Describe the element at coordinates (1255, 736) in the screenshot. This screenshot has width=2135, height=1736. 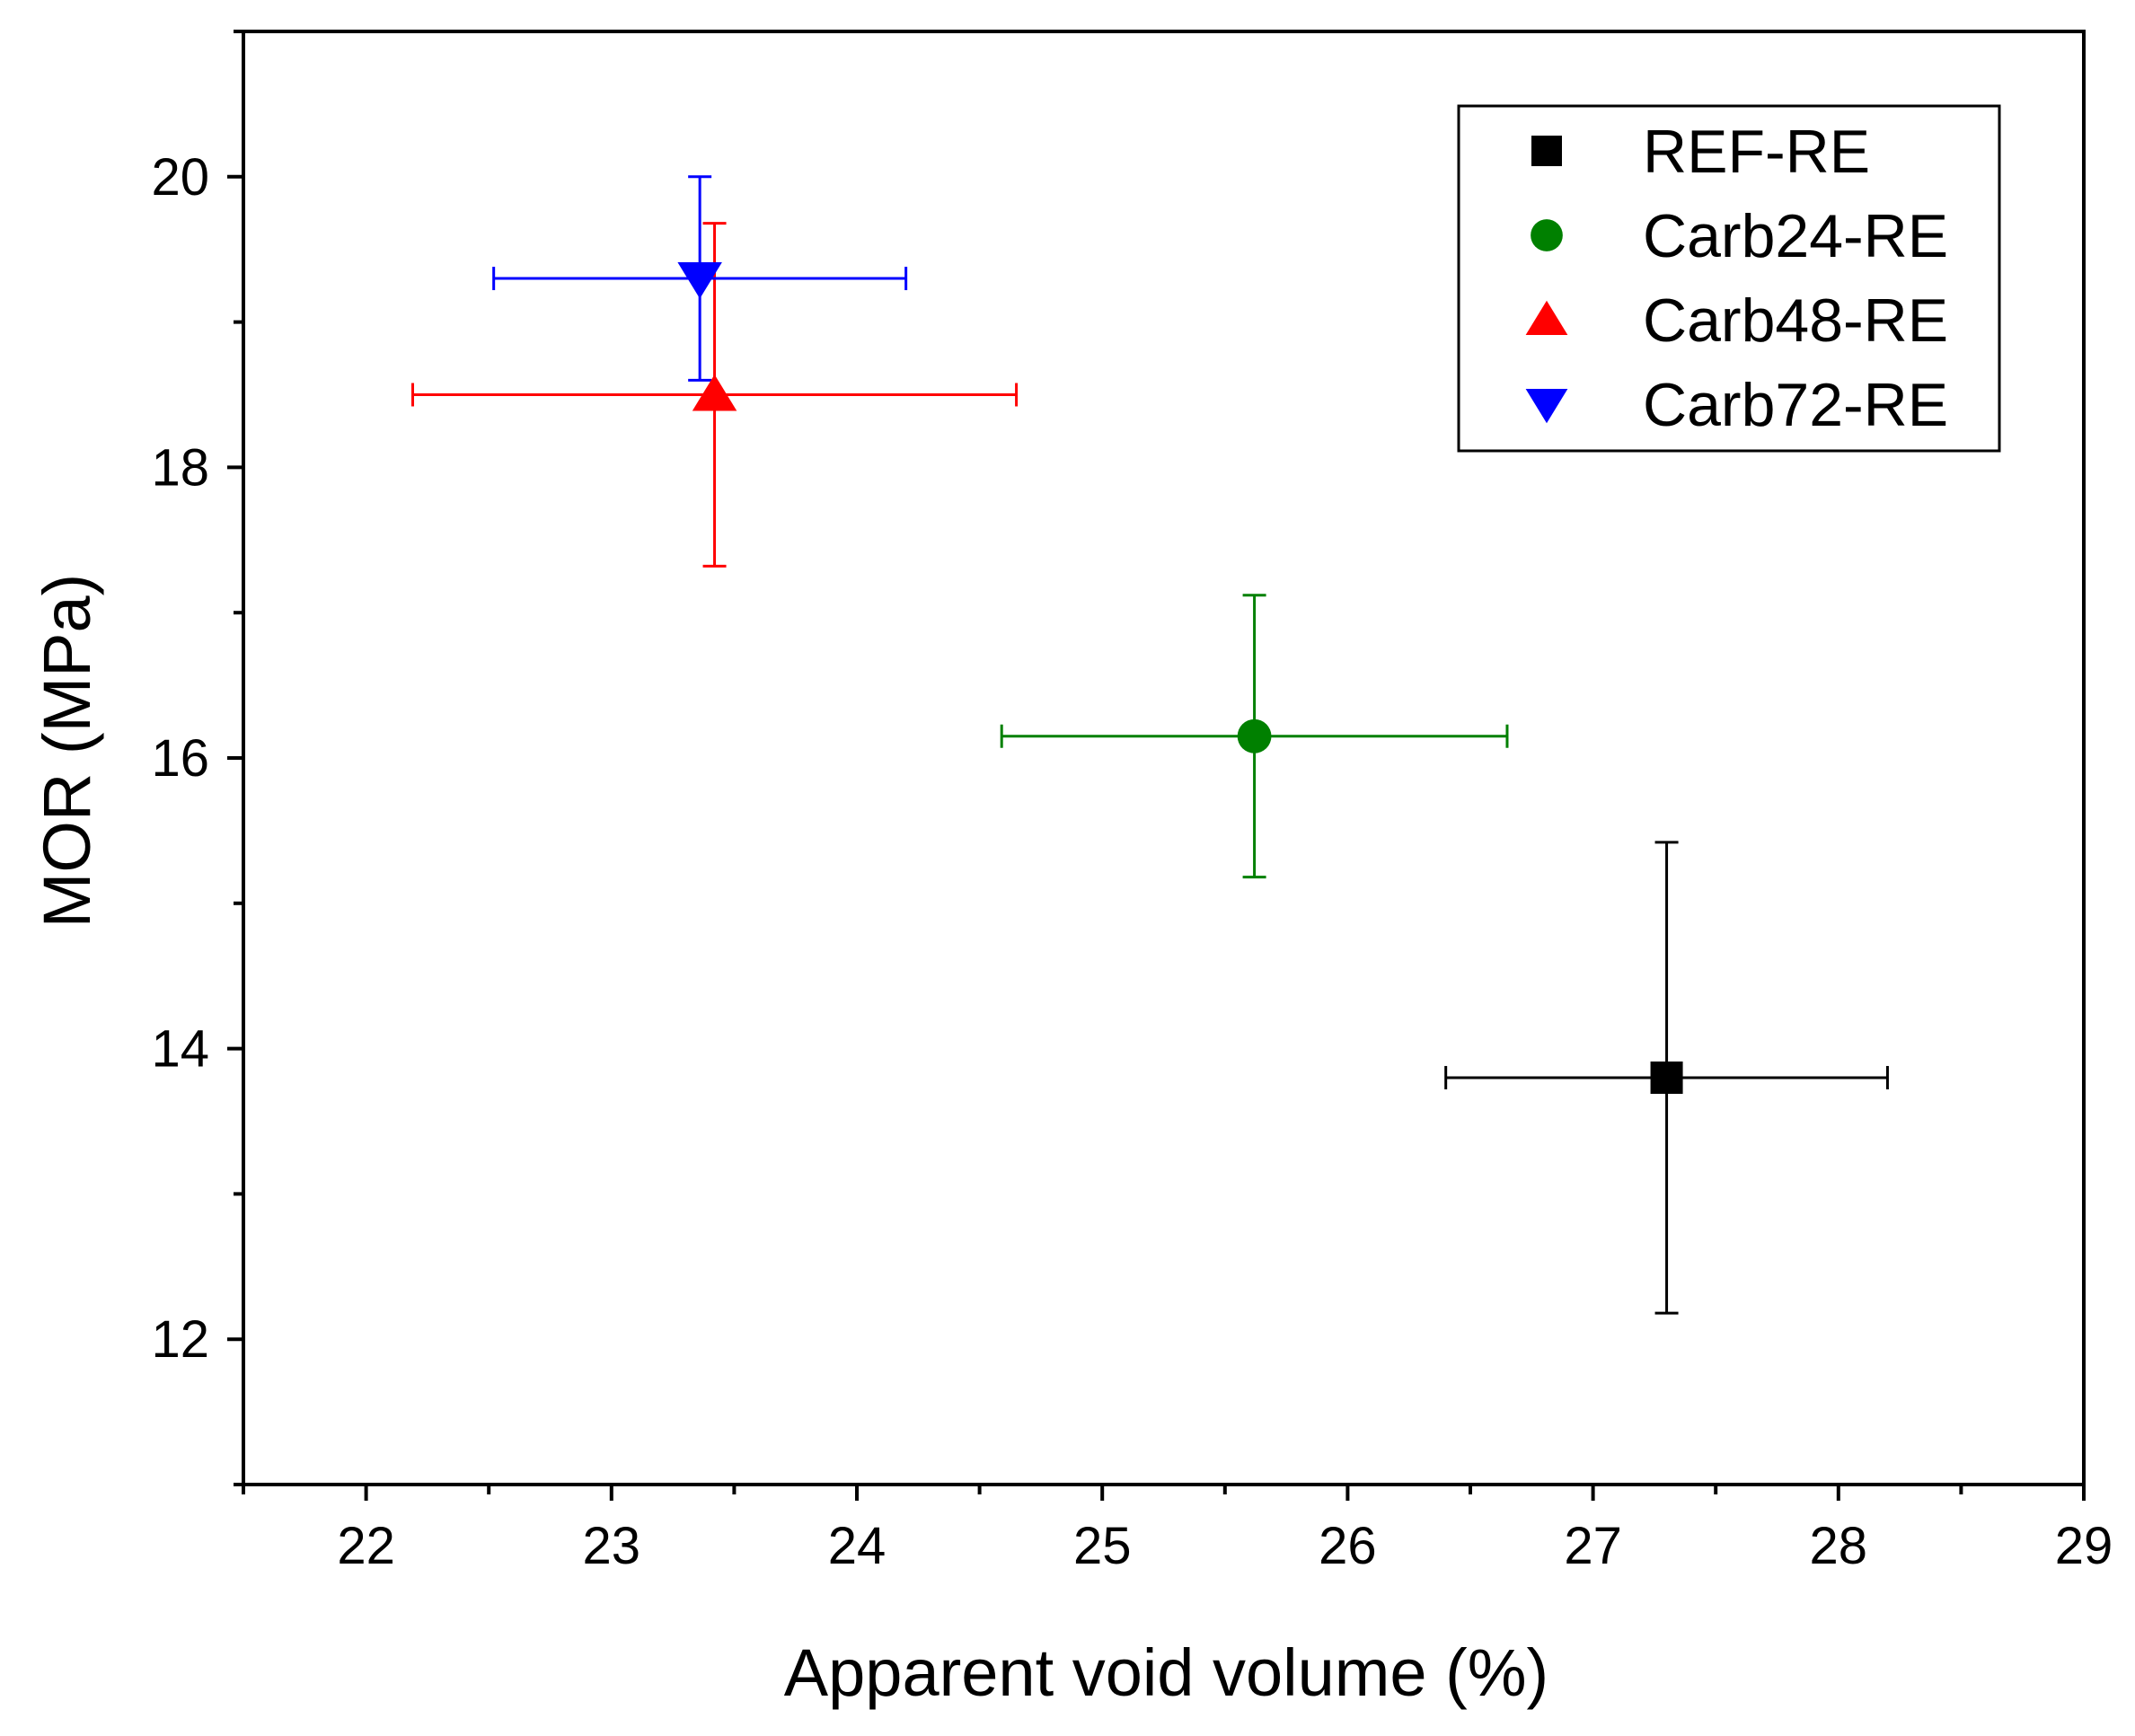
I see `carb24-re-point` at that location.